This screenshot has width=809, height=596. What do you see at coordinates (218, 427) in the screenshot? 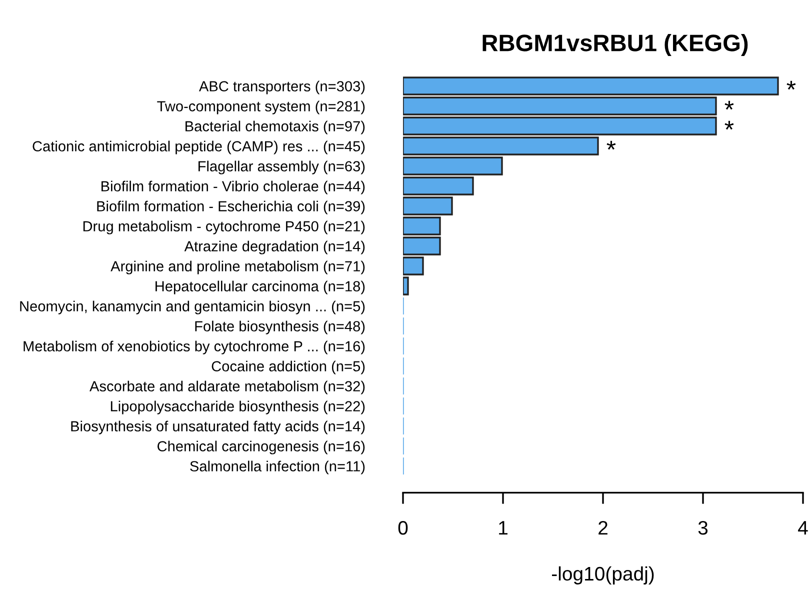
I see `y-tick-label: Biosynthesis of unsaturated fatty acids (n=14)` at bounding box center [218, 427].